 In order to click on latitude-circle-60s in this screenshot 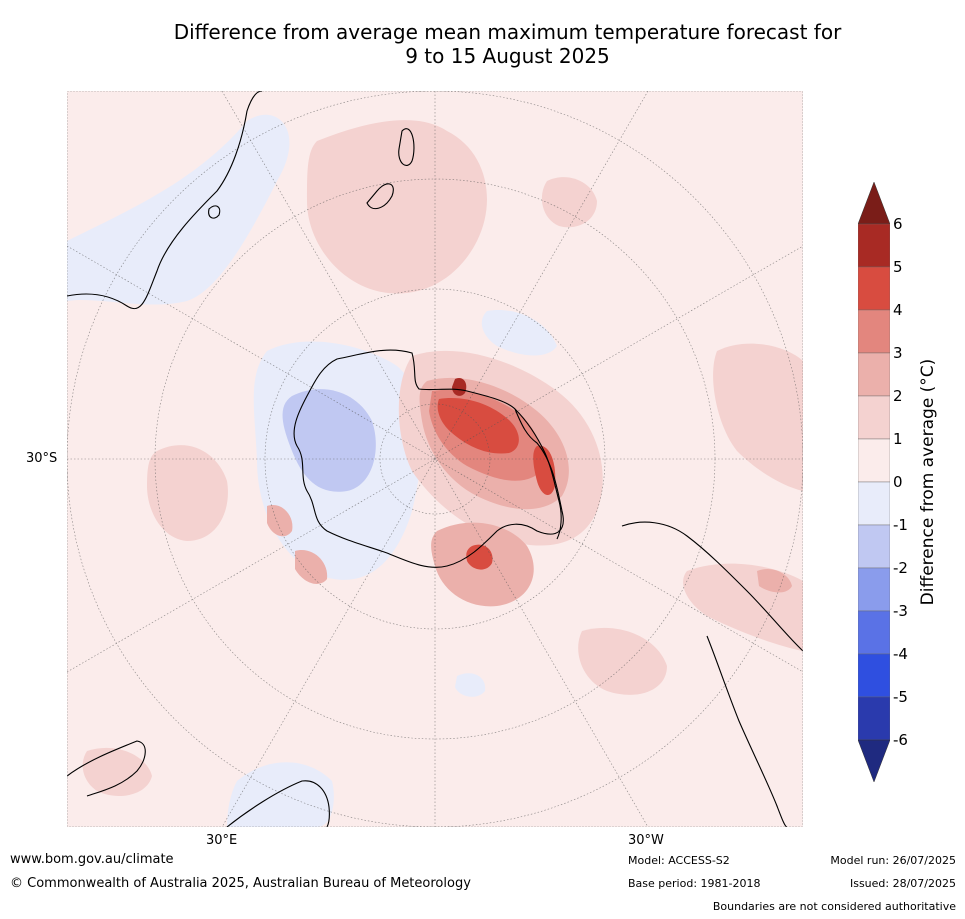, I will do `click(435, 459)`.